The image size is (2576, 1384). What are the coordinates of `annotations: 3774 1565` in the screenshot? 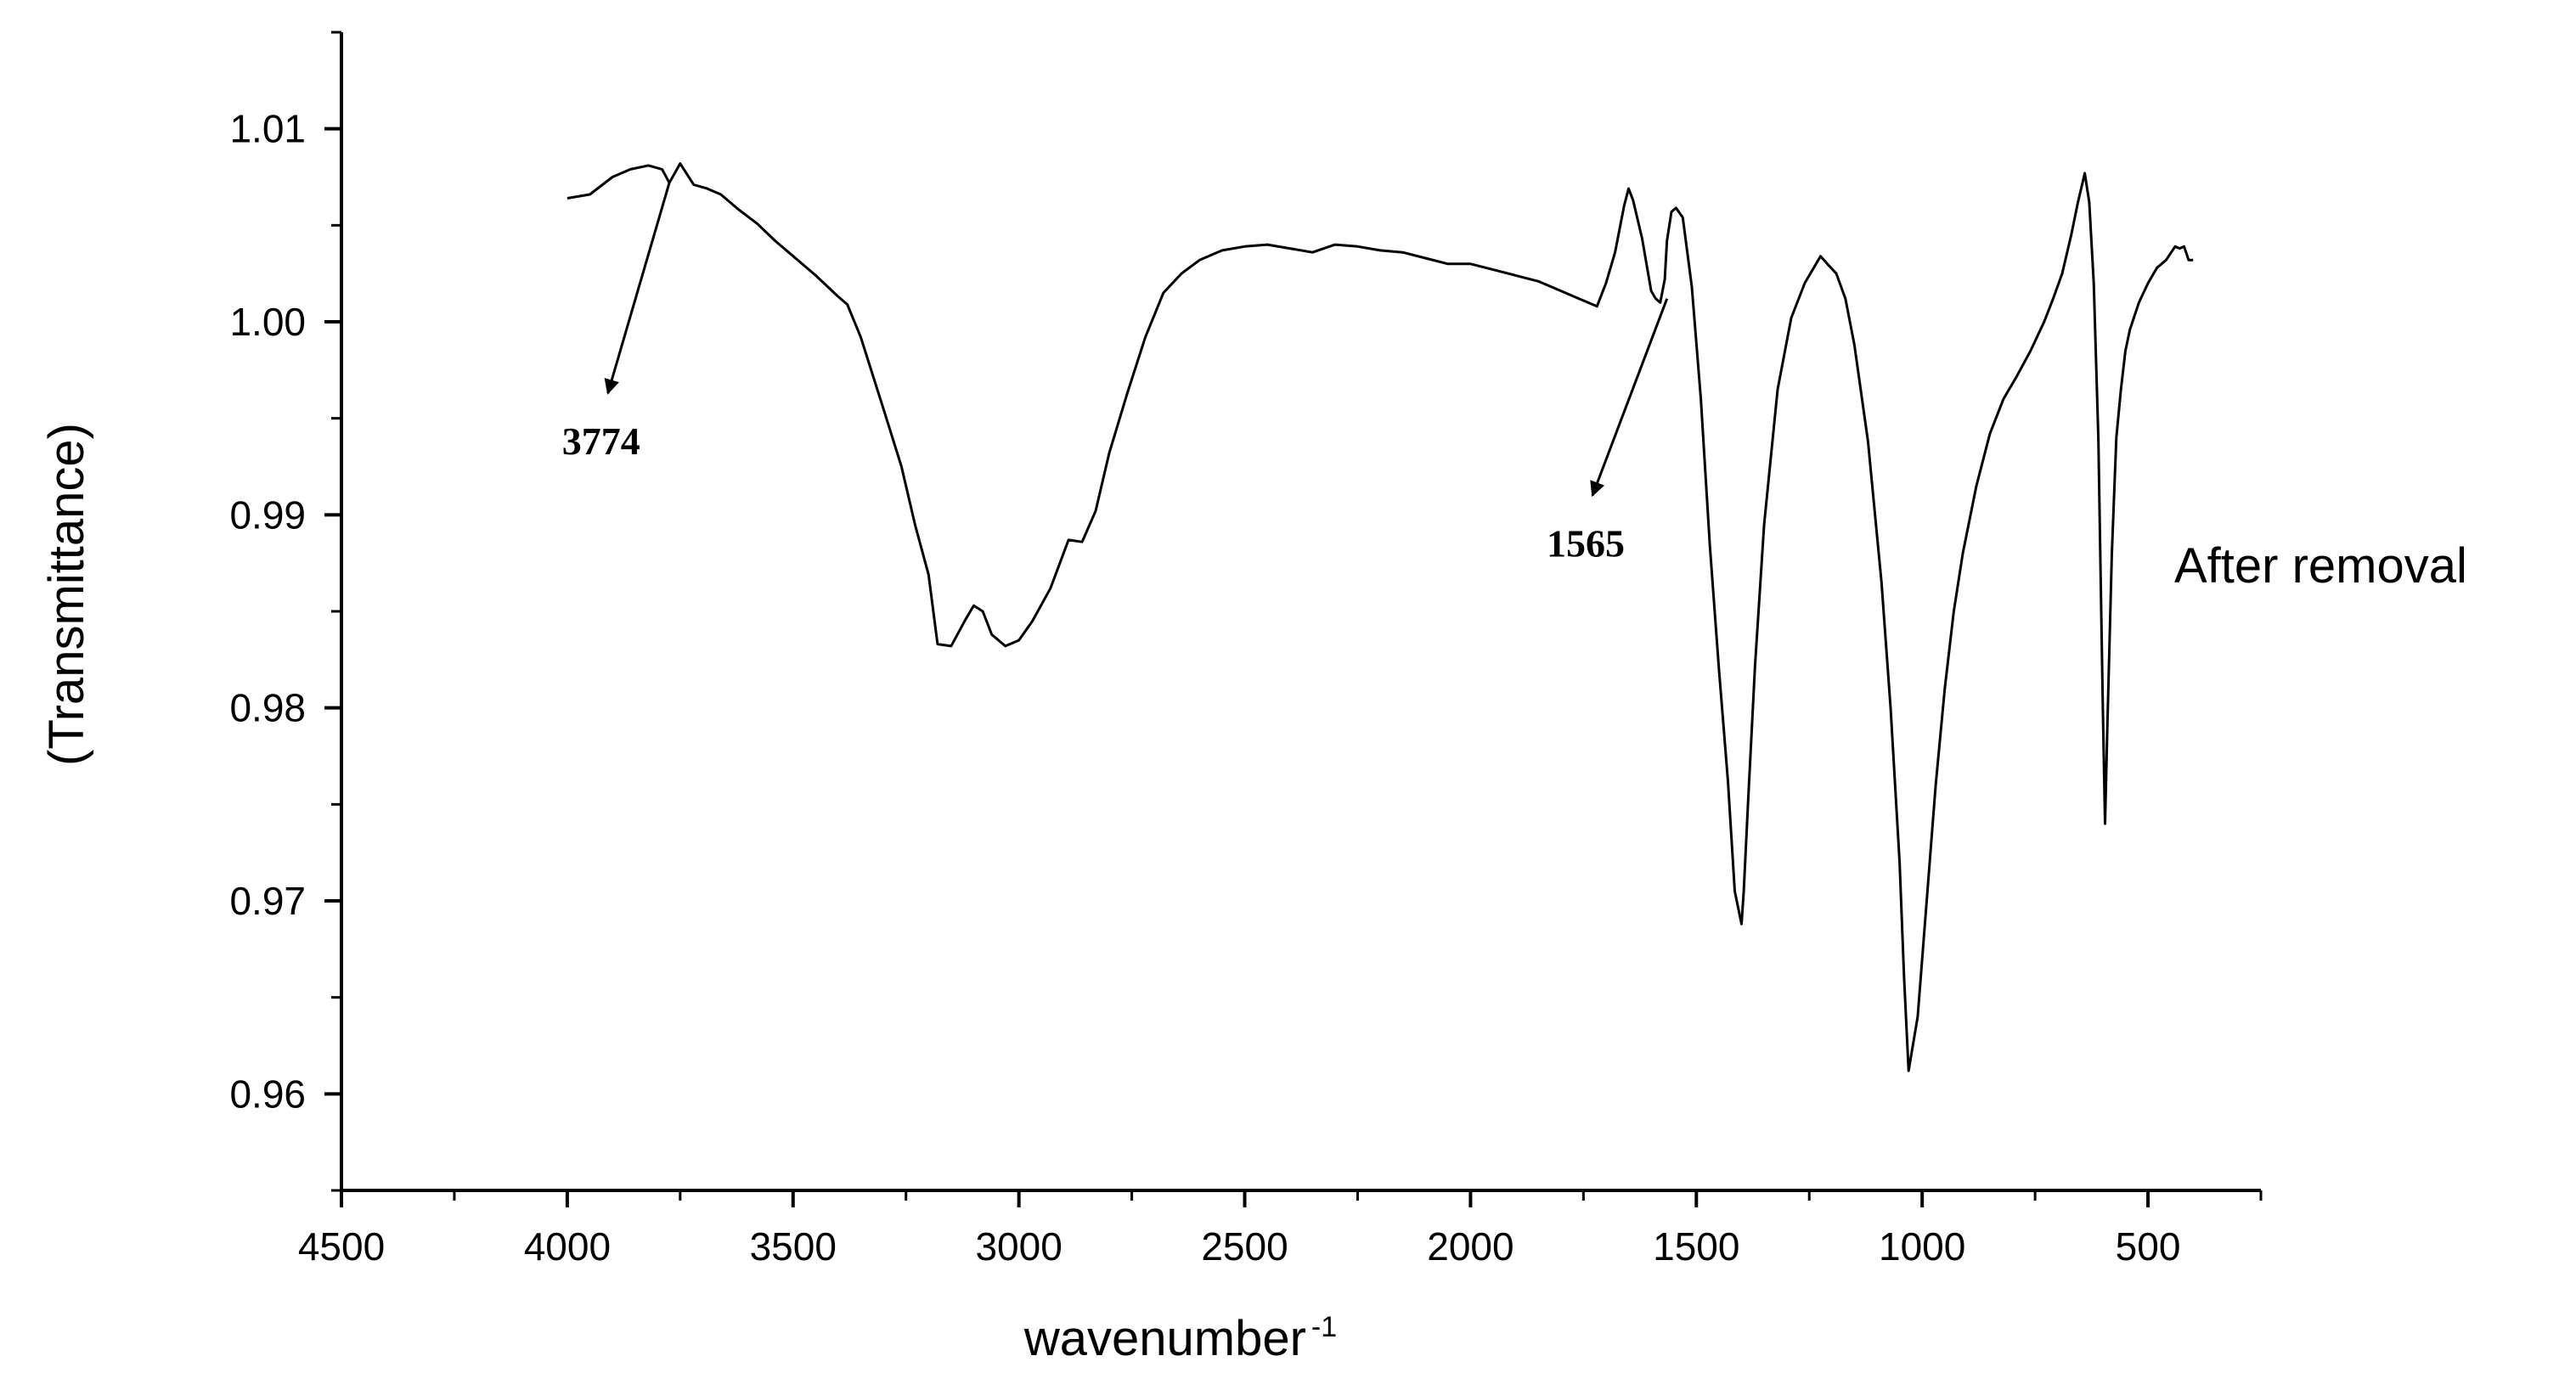 It's located at (1115, 373).